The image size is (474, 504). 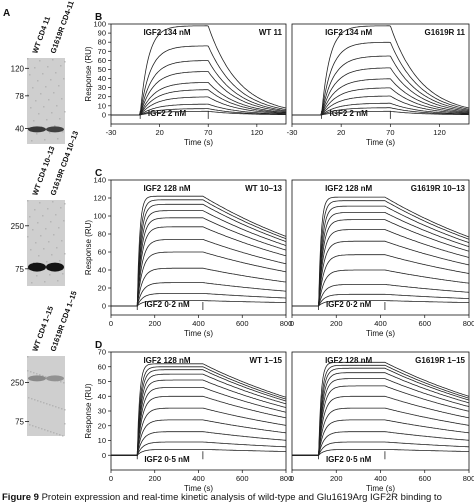 I want to click on panel-label: C, so click(x=98, y=173).